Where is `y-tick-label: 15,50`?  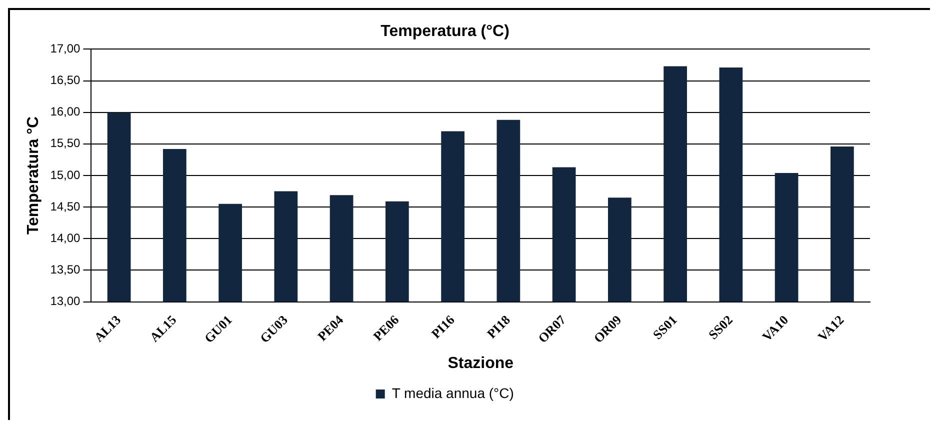 y-tick-label: 15,50 is located at coordinates (65, 143).